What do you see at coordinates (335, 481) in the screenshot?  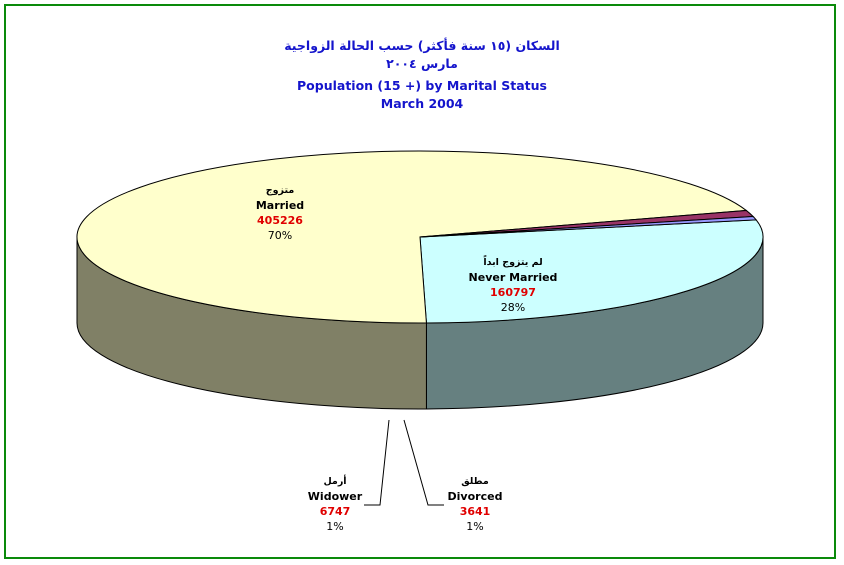 I see `slice-label-ar: أرمل` at bounding box center [335, 481].